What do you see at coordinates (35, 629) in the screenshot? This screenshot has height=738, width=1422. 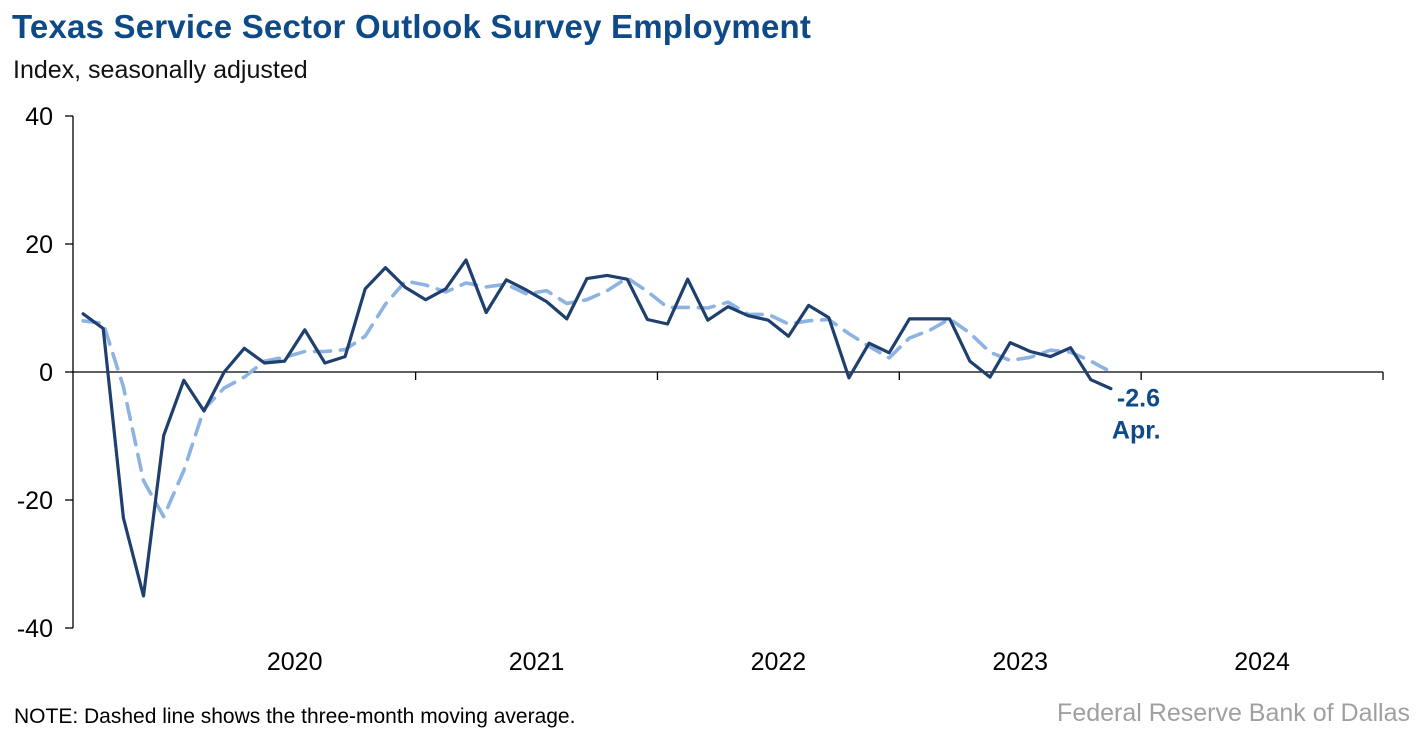 I see `y-tick-label: -40` at bounding box center [35, 629].